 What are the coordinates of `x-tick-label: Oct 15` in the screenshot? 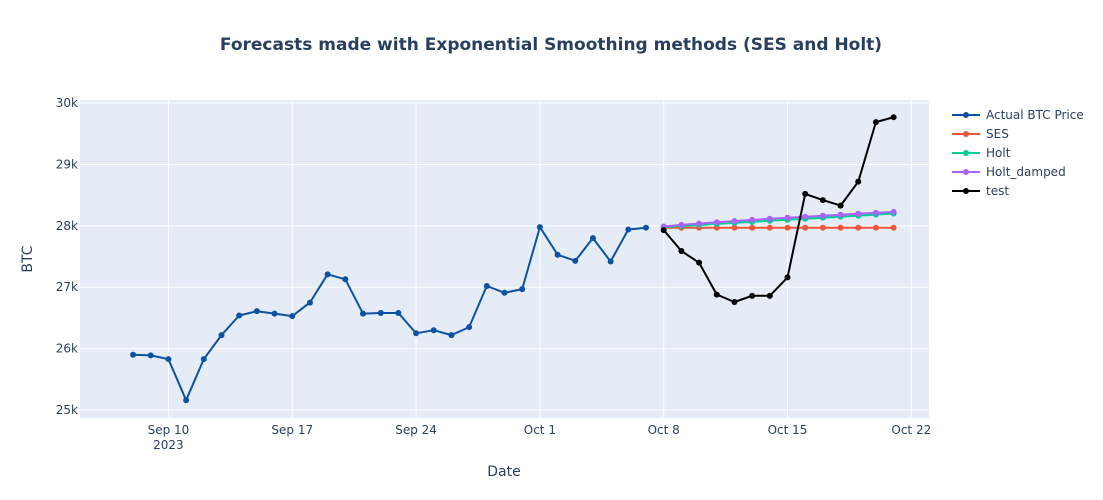 It's located at (788, 430).